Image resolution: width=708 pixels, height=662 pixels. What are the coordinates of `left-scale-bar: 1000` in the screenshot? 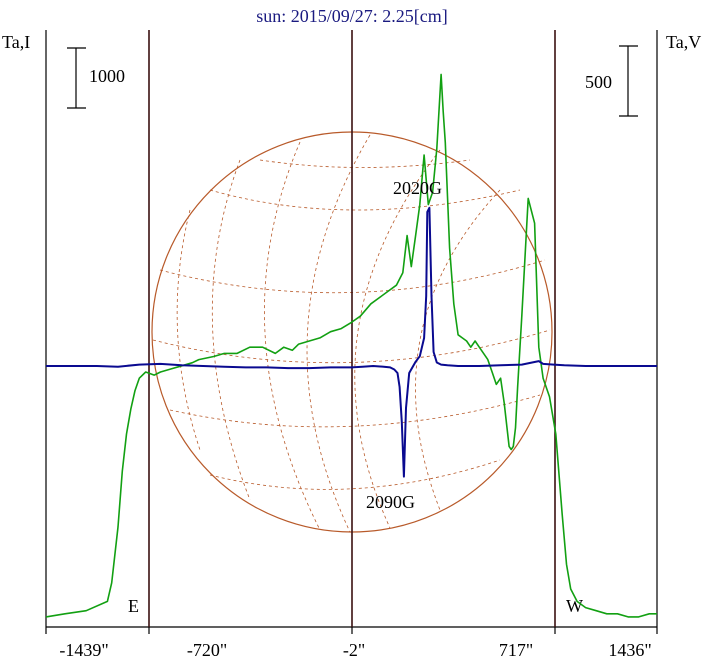 It's located at (96, 78).